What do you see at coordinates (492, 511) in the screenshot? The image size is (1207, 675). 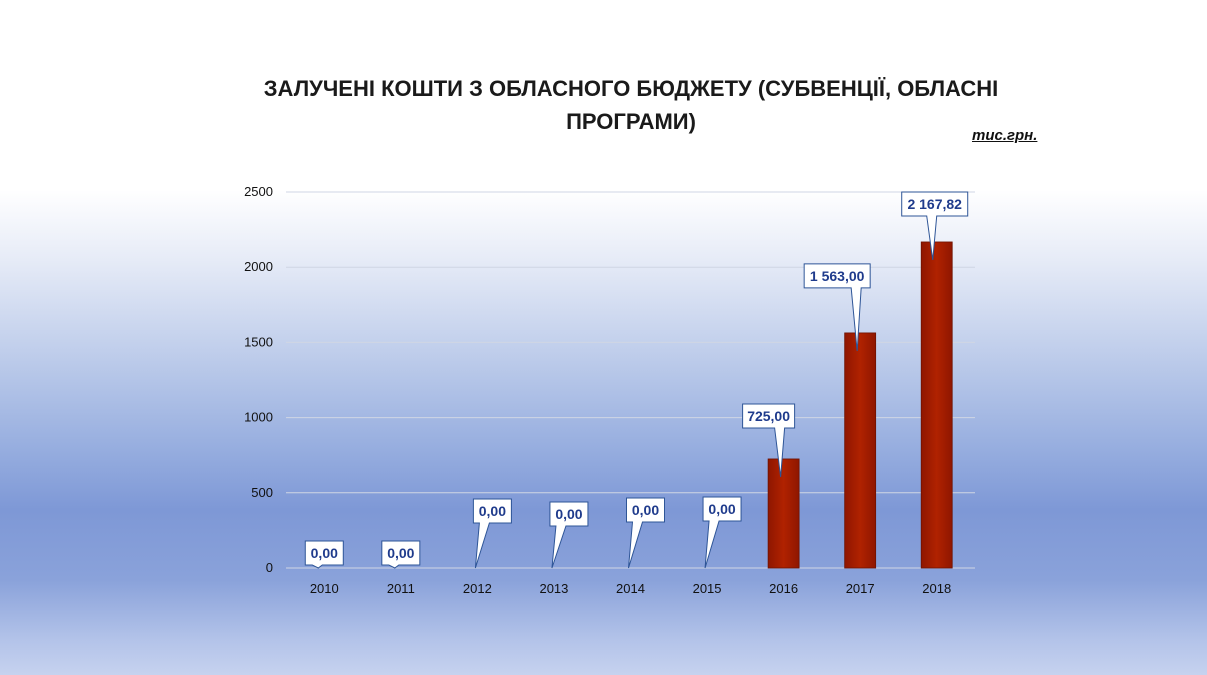 I see `data-label-2012: 0,00` at bounding box center [492, 511].